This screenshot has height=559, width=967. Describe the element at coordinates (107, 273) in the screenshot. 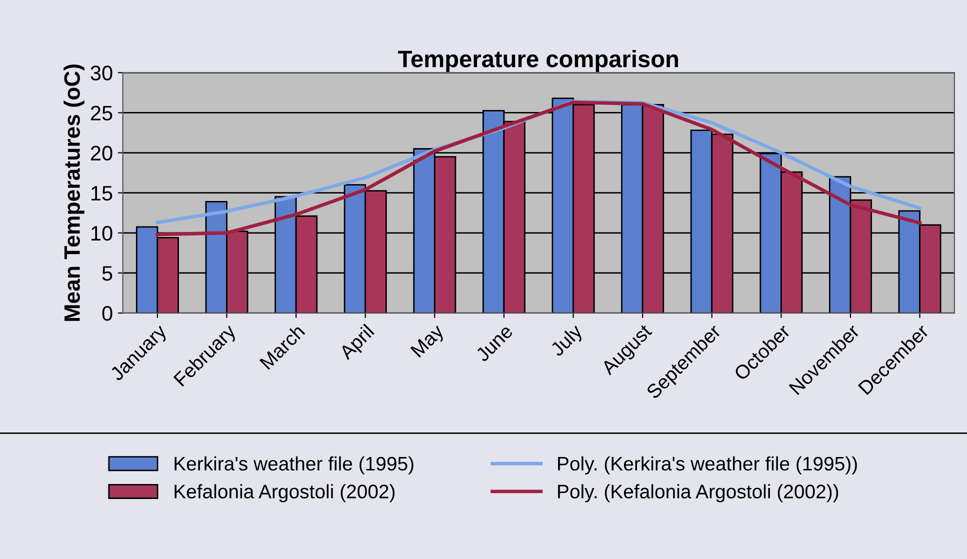

I see `y-tick-label: 5` at that location.